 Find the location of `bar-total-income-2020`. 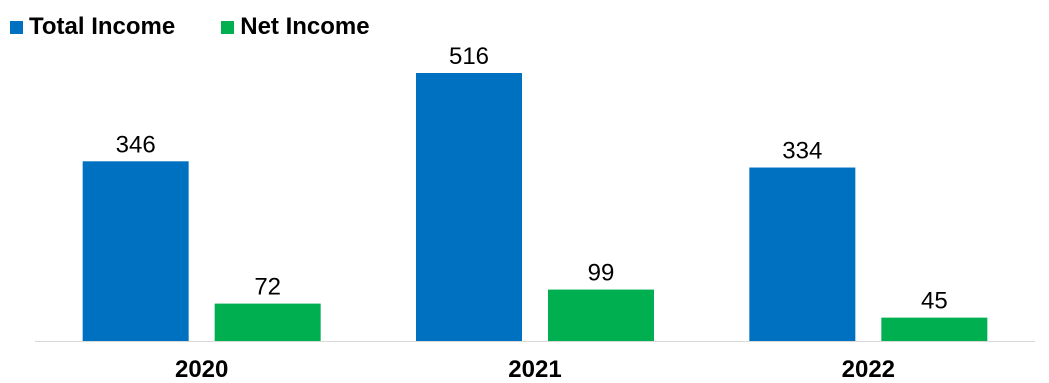

bar-total-income-2020 is located at coordinates (135, 251).